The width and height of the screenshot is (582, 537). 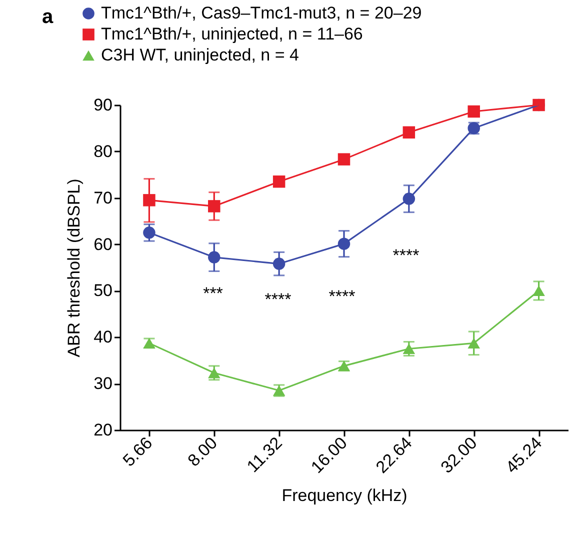 I want to click on x-axis-title: Frequency (kHz), so click(x=345, y=496).